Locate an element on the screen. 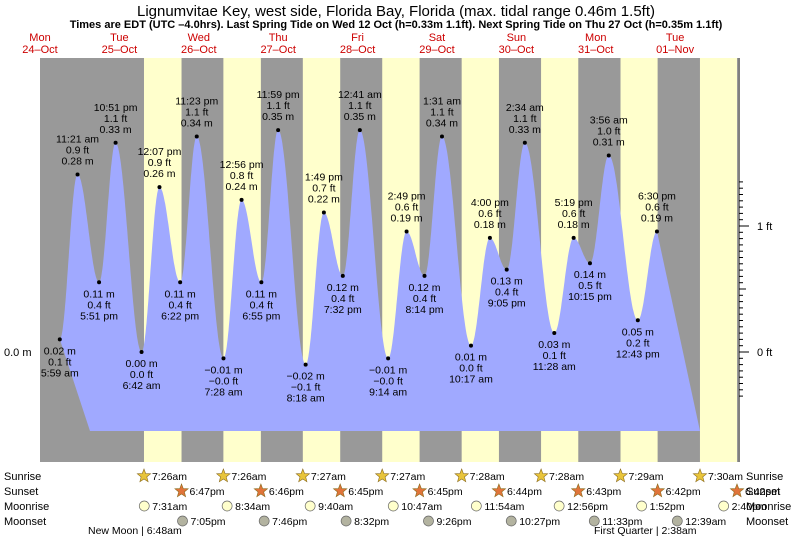 The width and height of the screenshot is (793, 539). high-tide-label: 3:56 am1.0 ft0.31 m is located at coordinates (609, 136).